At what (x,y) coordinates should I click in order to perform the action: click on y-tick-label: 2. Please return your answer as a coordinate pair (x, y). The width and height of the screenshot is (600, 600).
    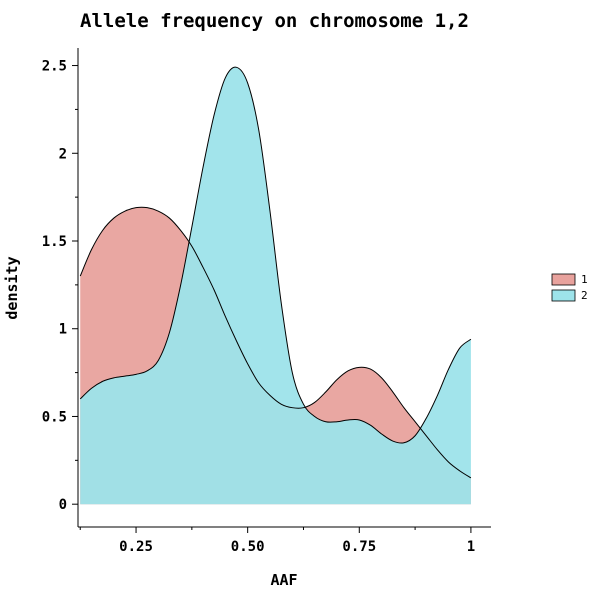
    Looking at the image, I should click on (63, 154).